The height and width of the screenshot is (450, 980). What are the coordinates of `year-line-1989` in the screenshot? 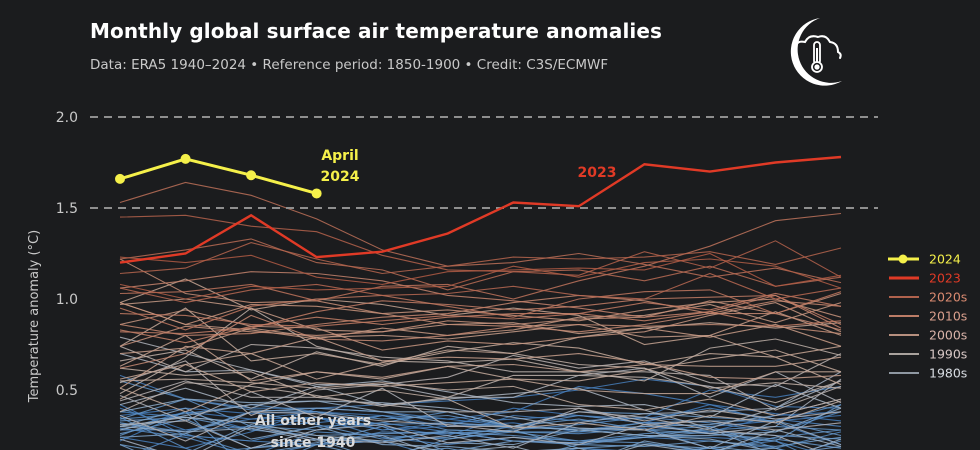 It's located at (480, 393).